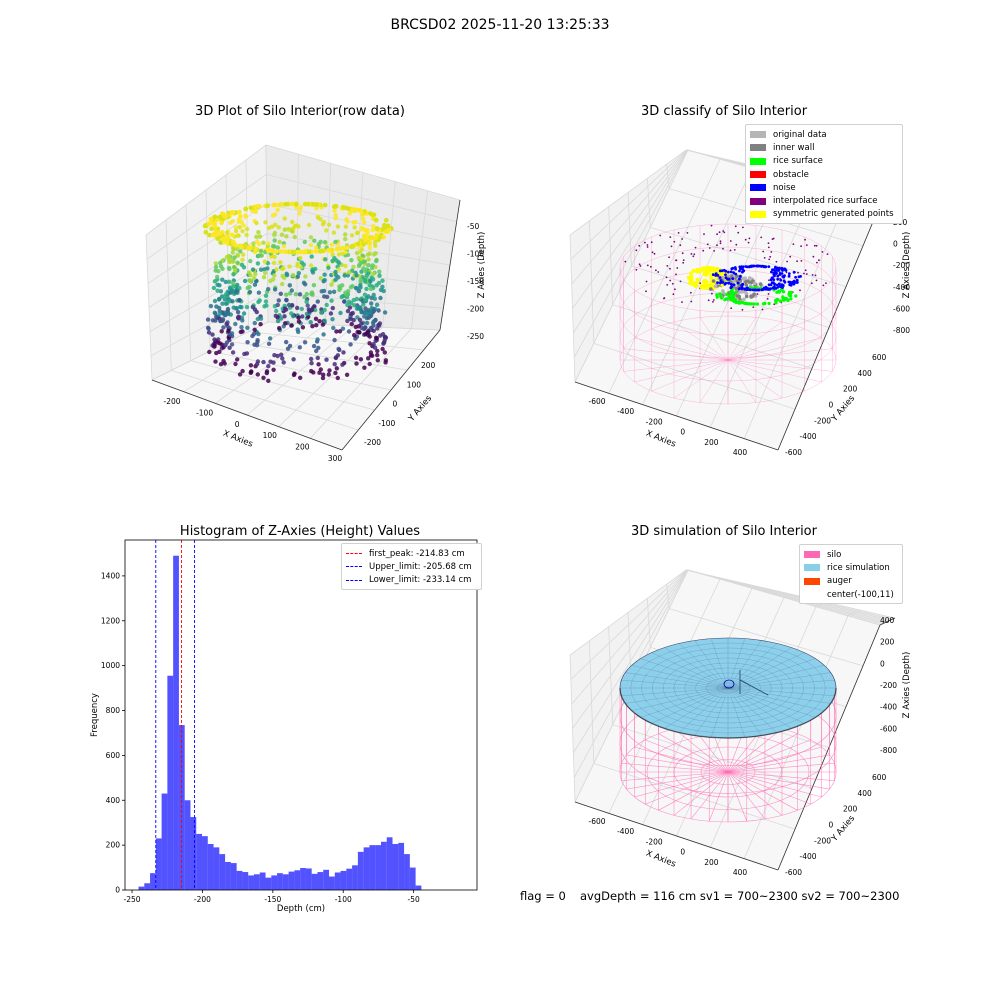  What do you see at coordinates (395, 404) in the screenshot?
I see `p1-ytick-label: 0` at bounding box center [395, 404].